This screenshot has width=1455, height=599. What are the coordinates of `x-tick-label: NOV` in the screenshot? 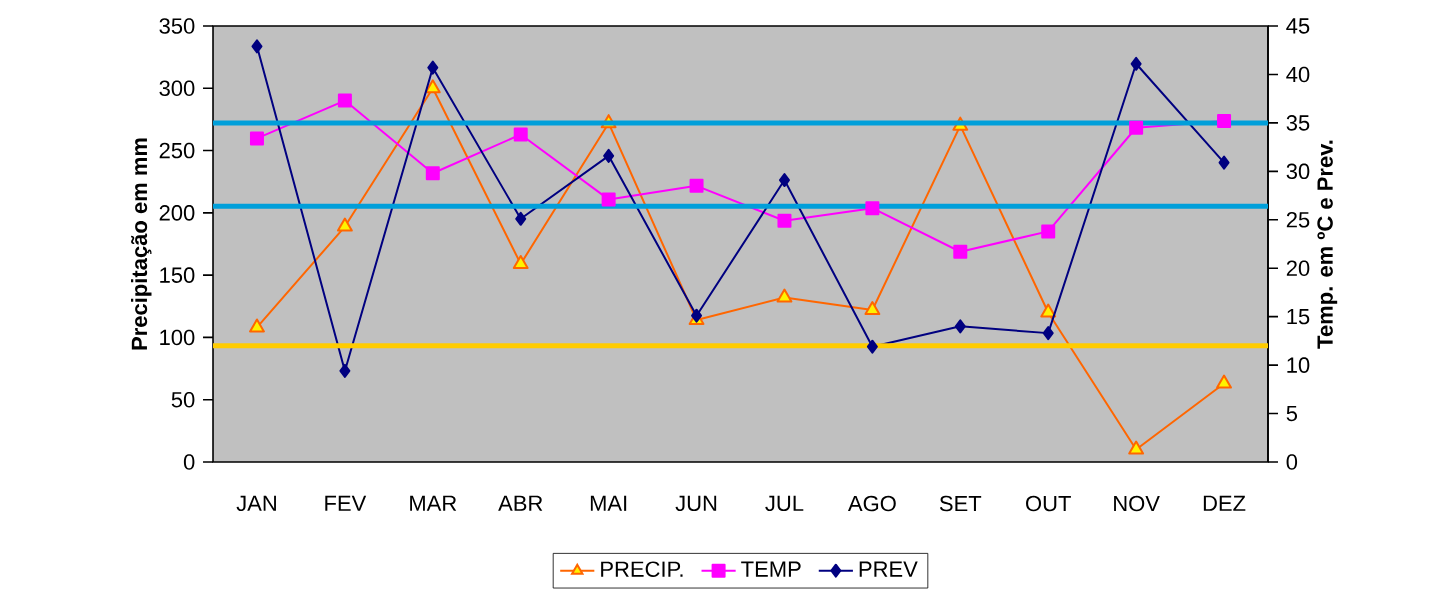 It's located at (1137, 503).